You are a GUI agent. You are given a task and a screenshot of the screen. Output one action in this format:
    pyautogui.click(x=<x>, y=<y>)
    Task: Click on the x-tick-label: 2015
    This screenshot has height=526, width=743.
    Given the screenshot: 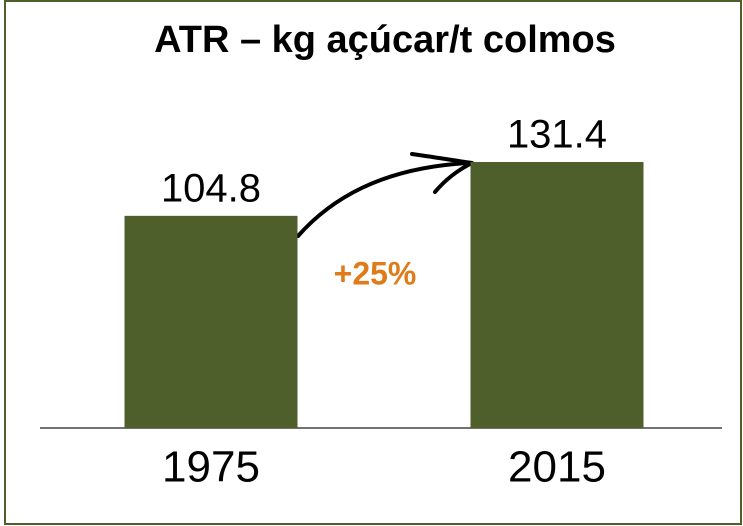 What is the action you would take?
    pyautogui.click(x=557, y=467)
    